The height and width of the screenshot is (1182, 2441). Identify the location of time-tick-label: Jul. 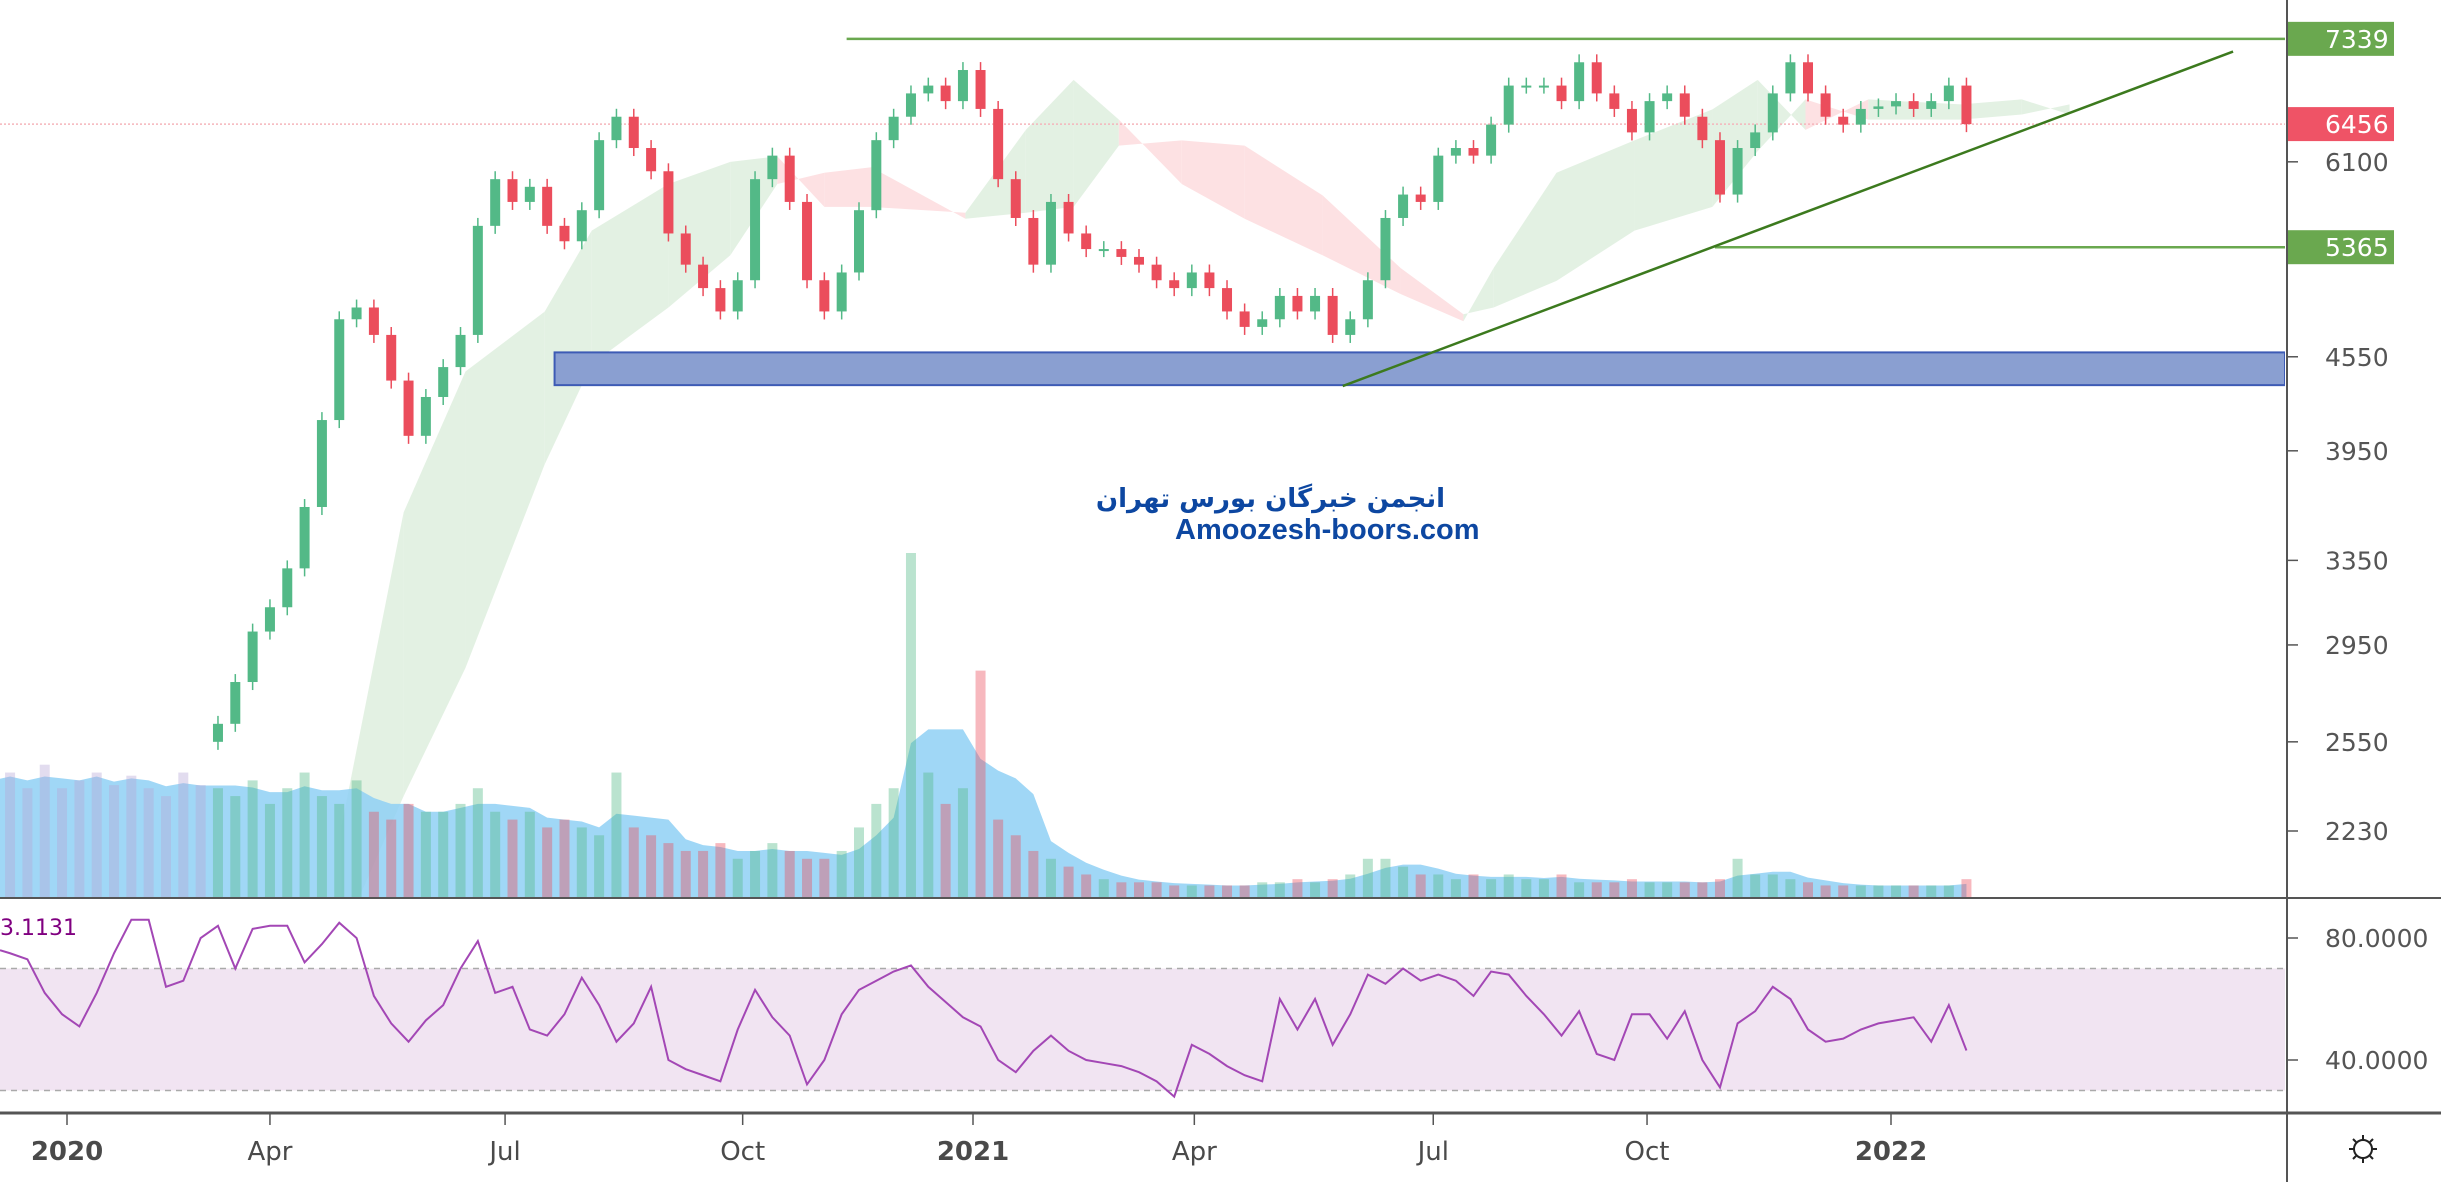
(503, 1152).